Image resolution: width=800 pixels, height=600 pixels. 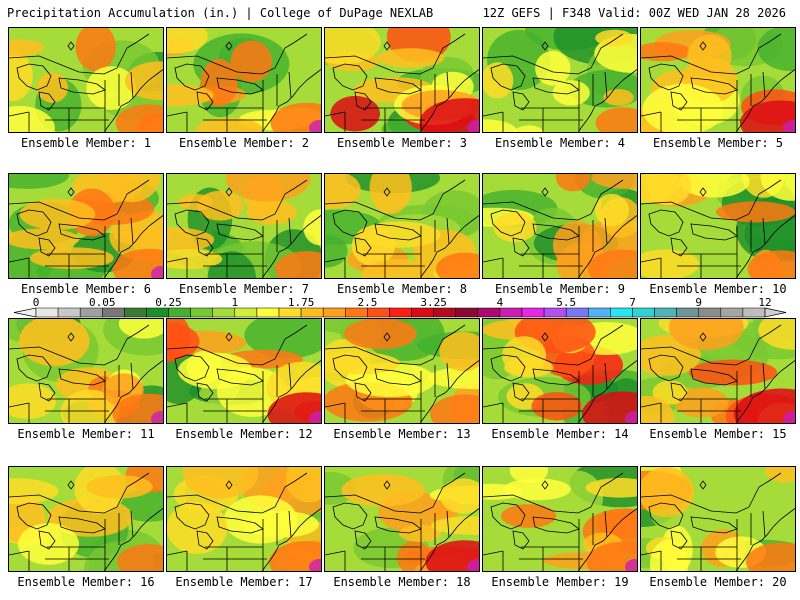 What do you see at coordinates (718, 434) in the screenshot?
I see `ensemble-member-label: Ensemble Member: 15` at bounding box center [718, 434].